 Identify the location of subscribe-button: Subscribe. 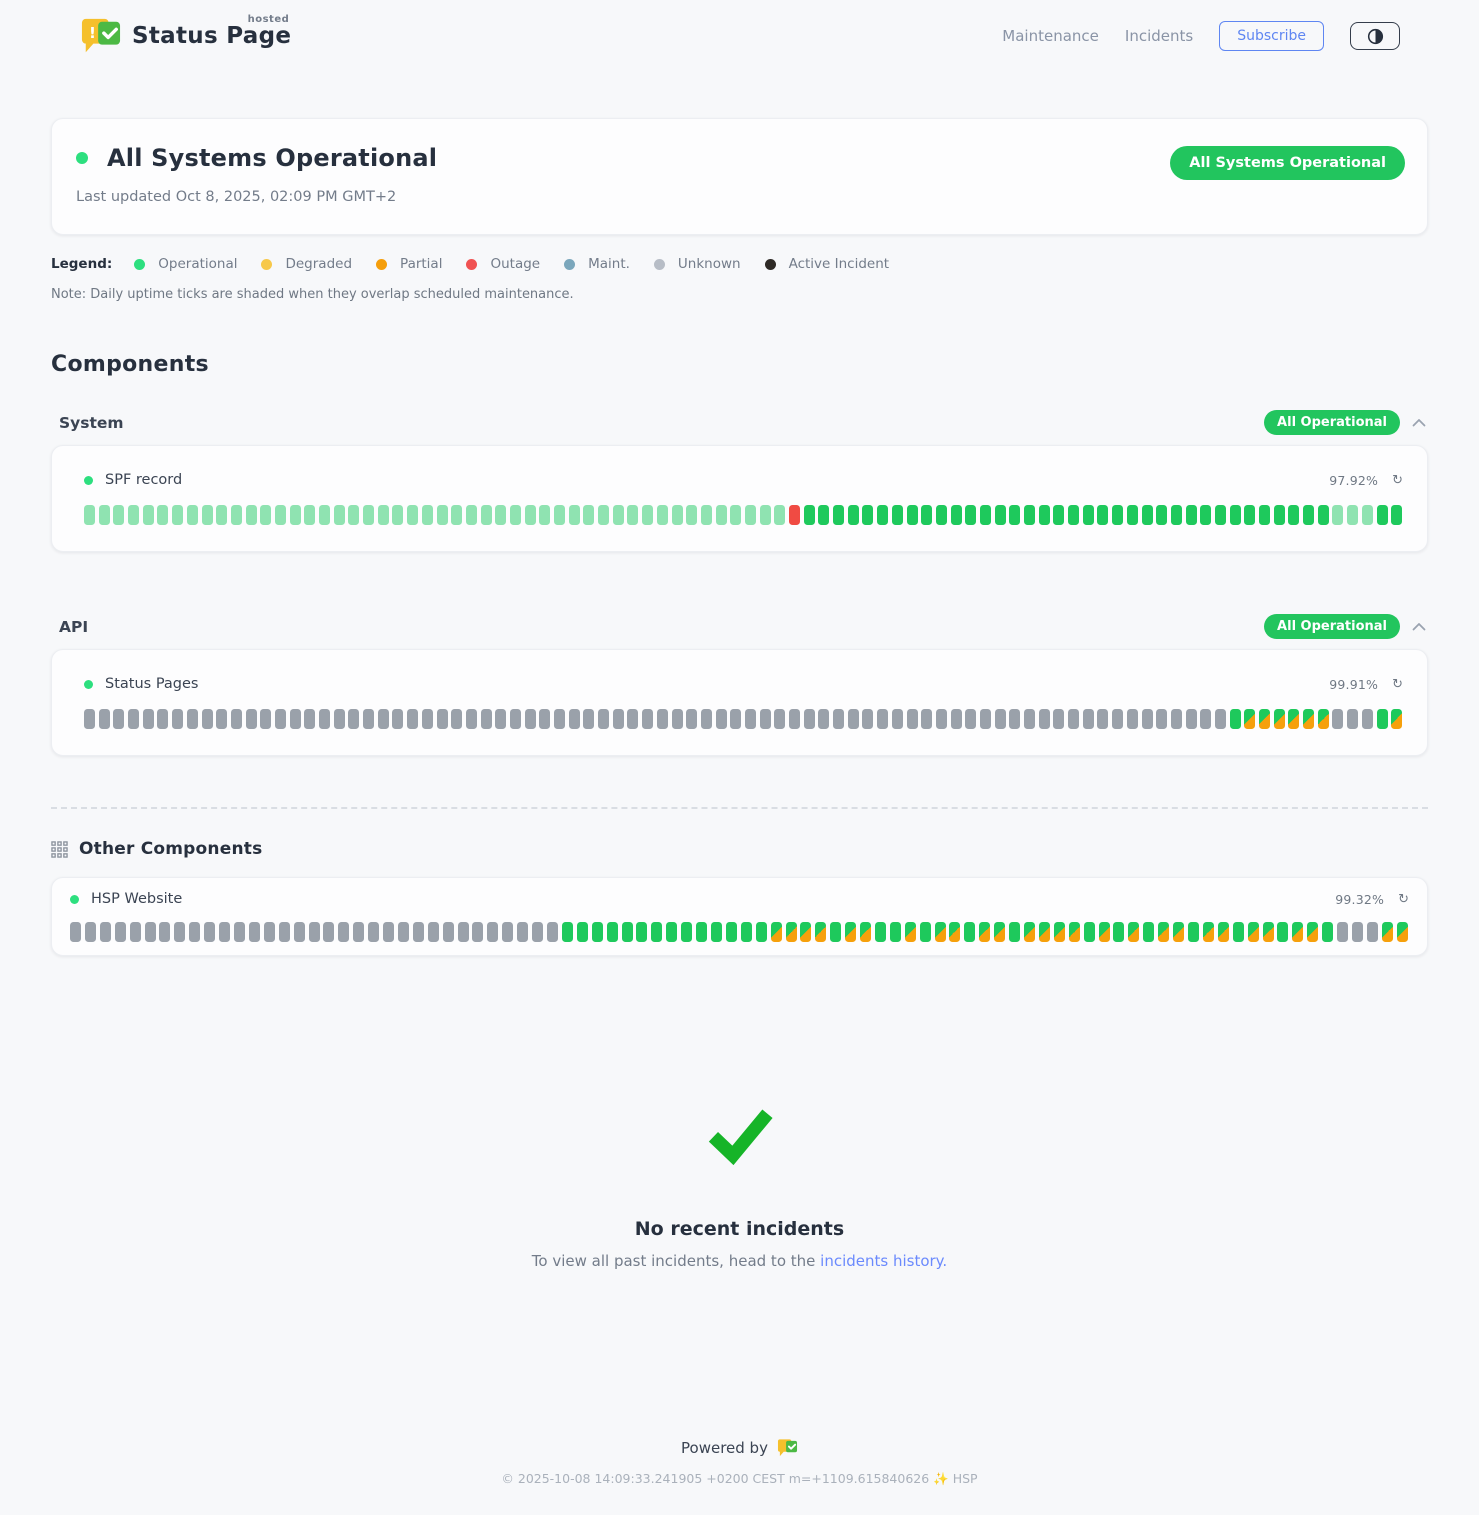
(1271, 36).